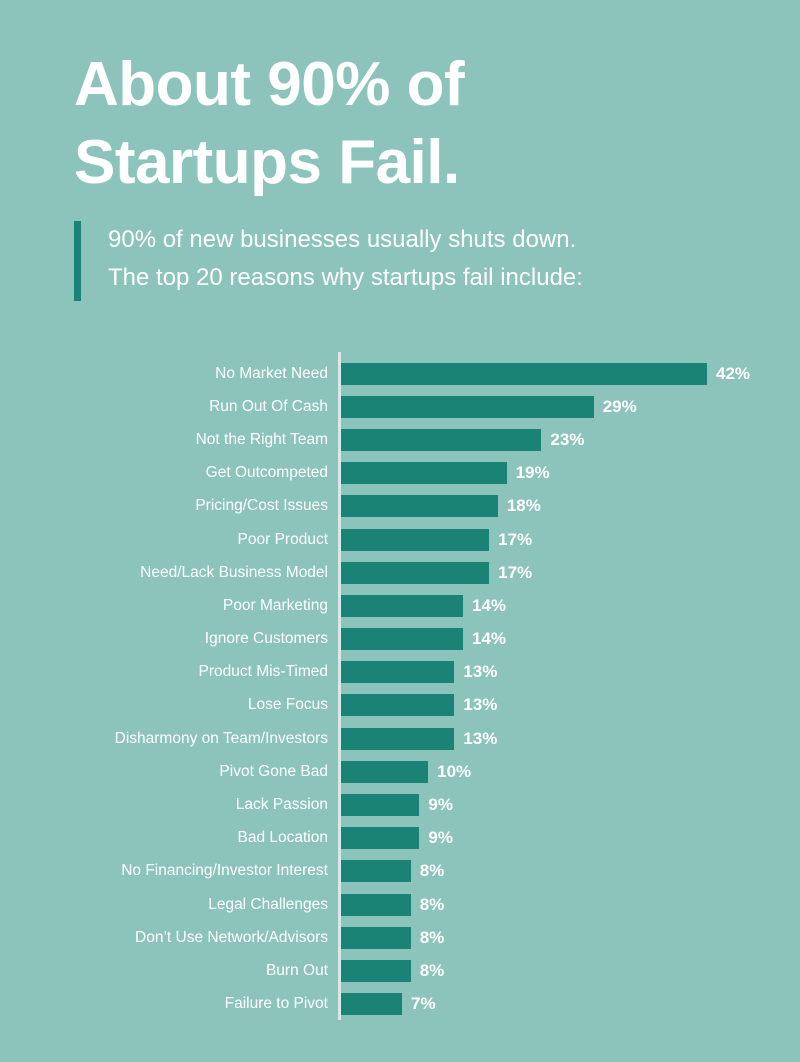  I want to click on chart-row: Don’t Use Network/Advisors 8%, so click(400, 937).